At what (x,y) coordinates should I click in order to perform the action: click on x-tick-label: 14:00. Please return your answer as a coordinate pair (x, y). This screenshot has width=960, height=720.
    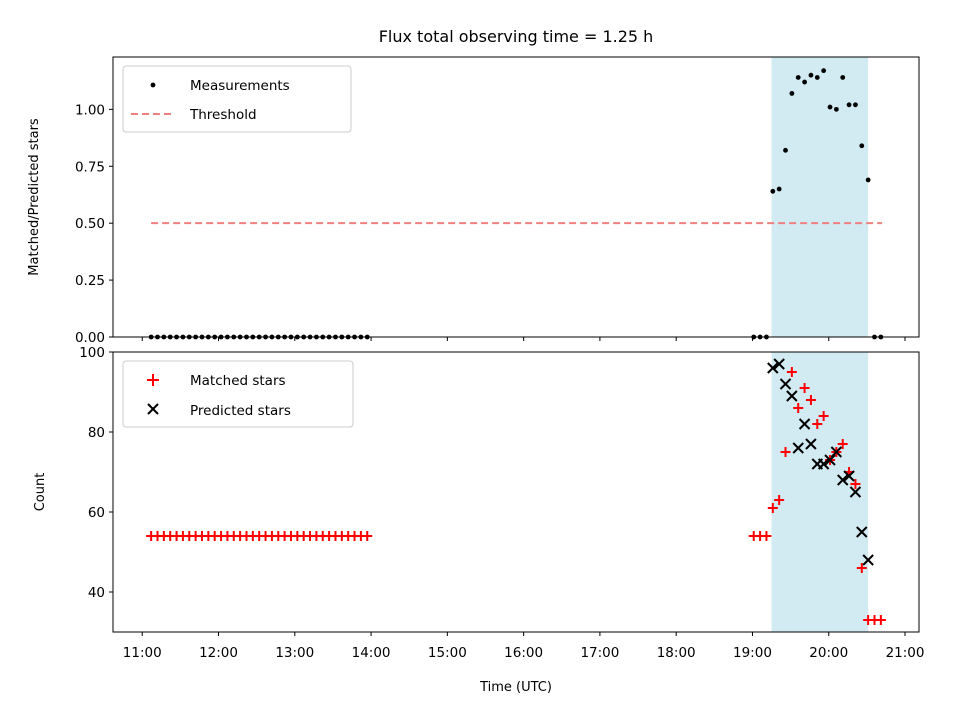
    Looking at the image, I should click on (371, 653).